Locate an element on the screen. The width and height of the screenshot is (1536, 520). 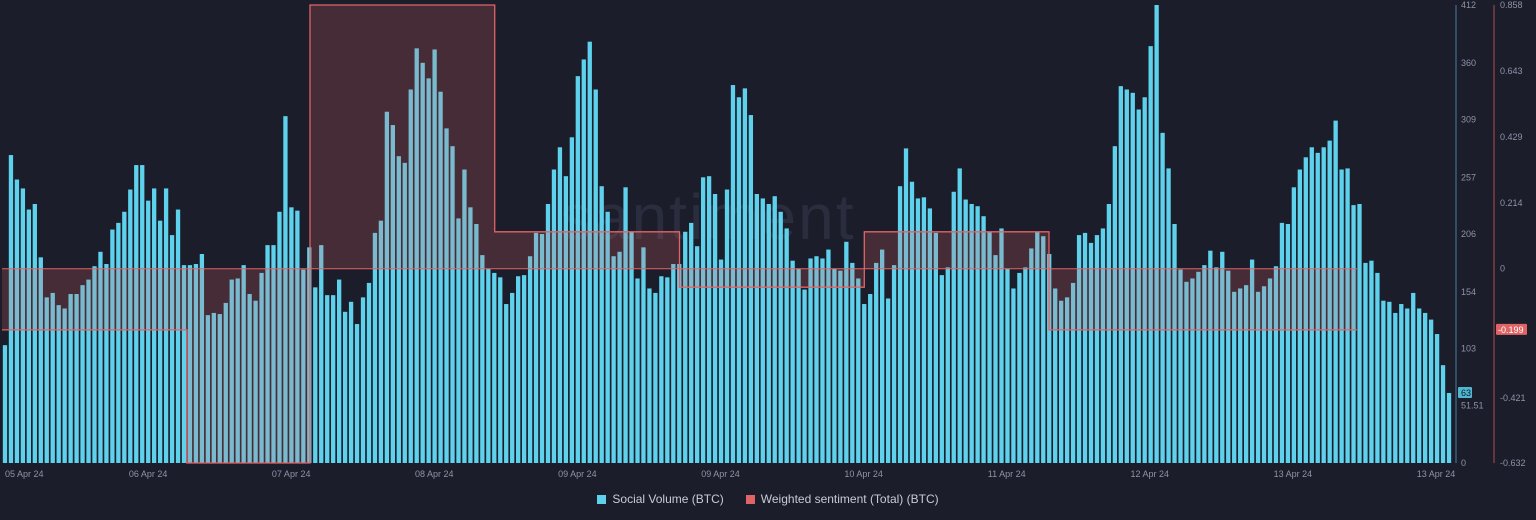
sentiment-axis-tick: 0.858 is located at coordinates (1511, 5).